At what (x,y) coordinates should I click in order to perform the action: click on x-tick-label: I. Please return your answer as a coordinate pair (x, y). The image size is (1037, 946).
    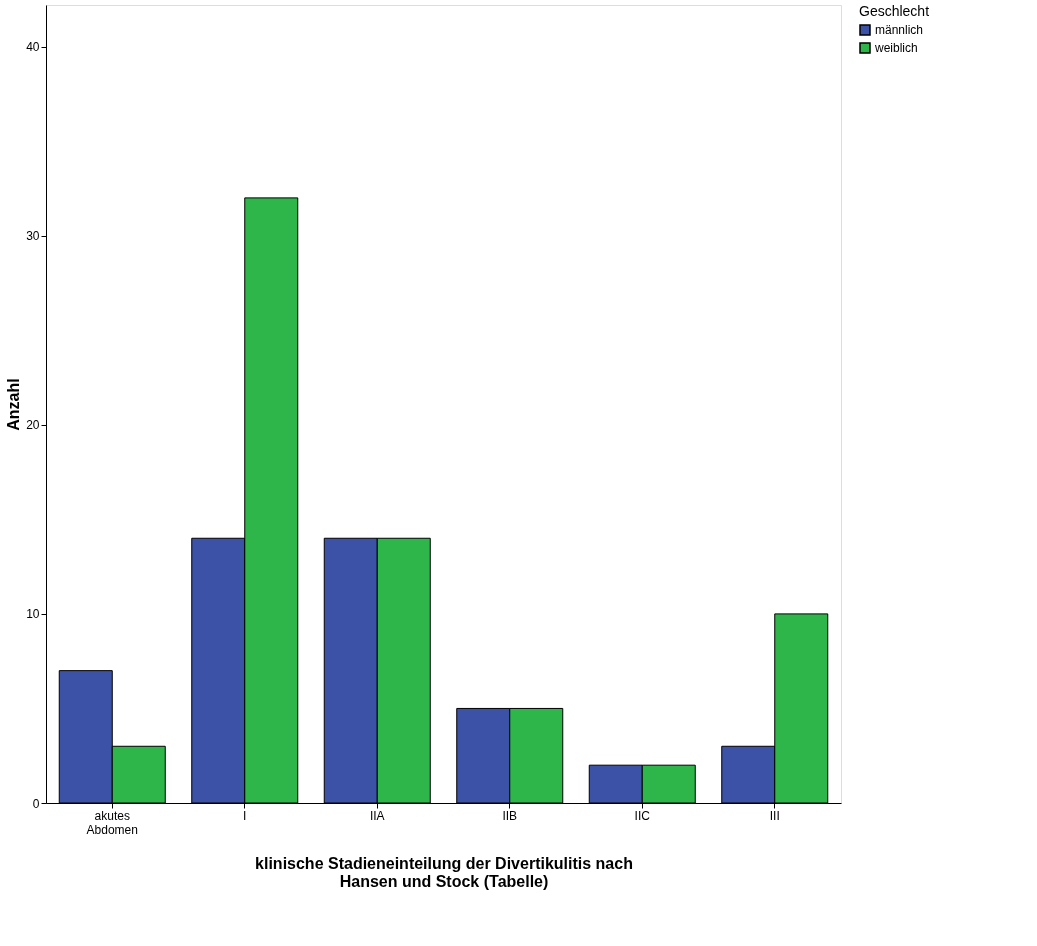
    Looking at the image, I should click on (245, 815).